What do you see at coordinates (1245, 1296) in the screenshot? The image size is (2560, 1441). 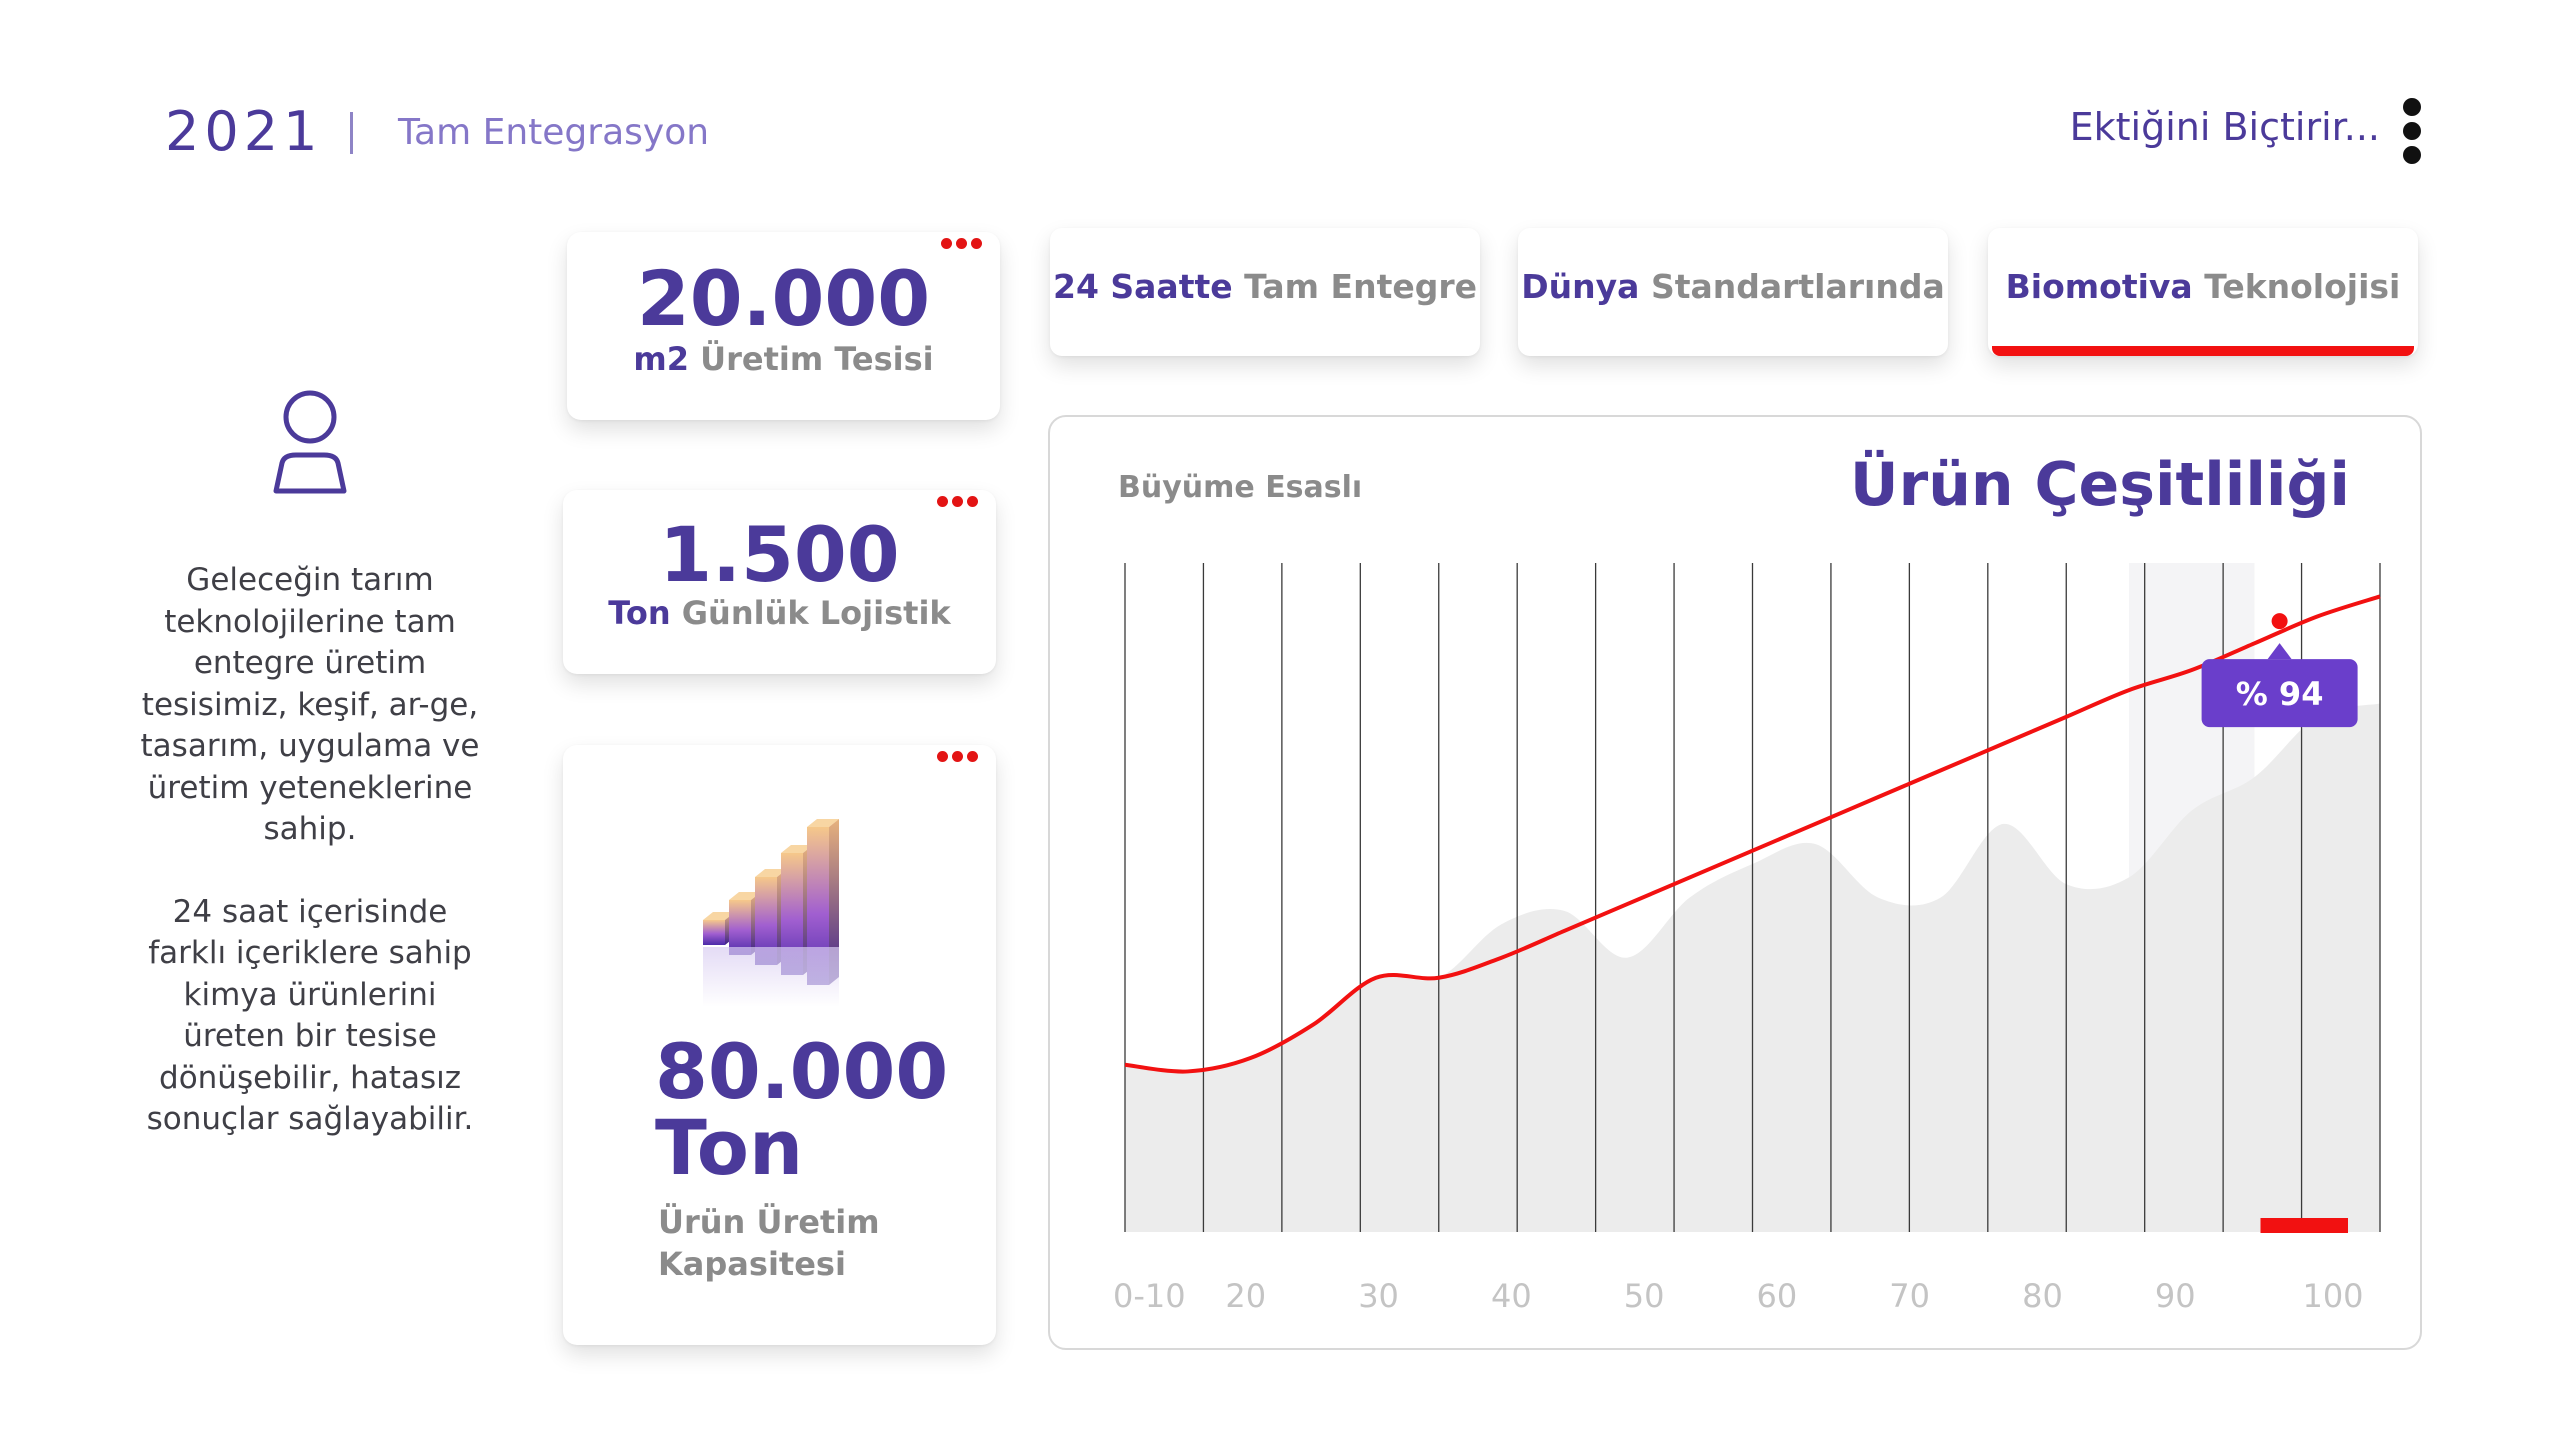 I see `x-tick-label: 20` at bounding box center [1245, 1296].